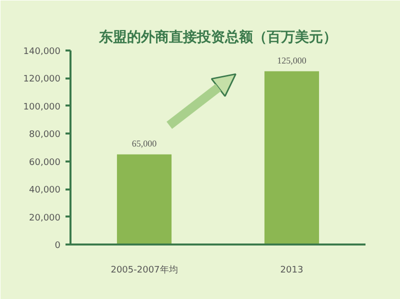 The width and height of the screenshot is (400, 299). What do you see at coordinates (45, 218) in the screenshot?
I see `y-tick-label: 20,000` at bounding box center [45, 218].